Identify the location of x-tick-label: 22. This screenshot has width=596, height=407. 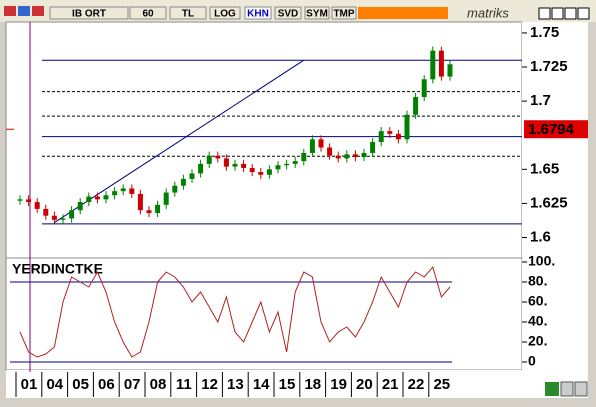
(416, 384).